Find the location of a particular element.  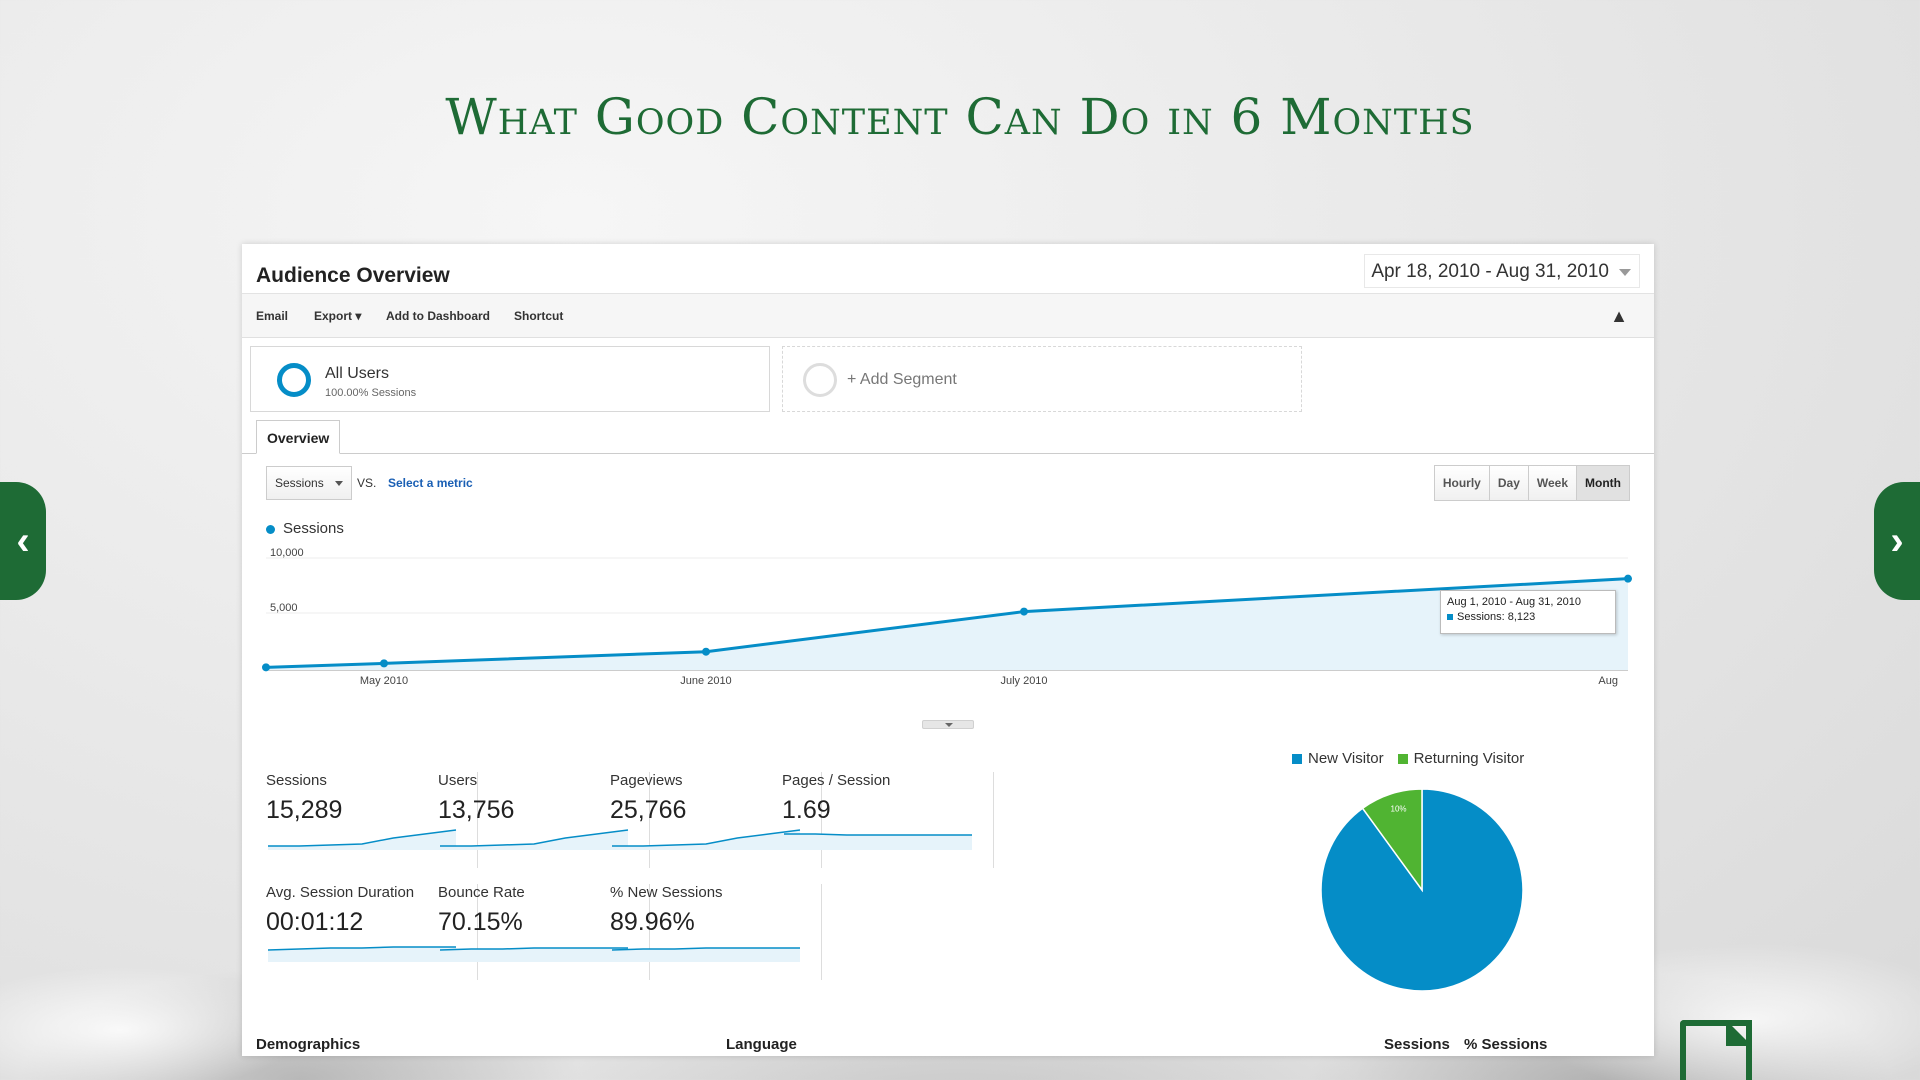

chart-collapse-handle is located at coordinates (948, 724).